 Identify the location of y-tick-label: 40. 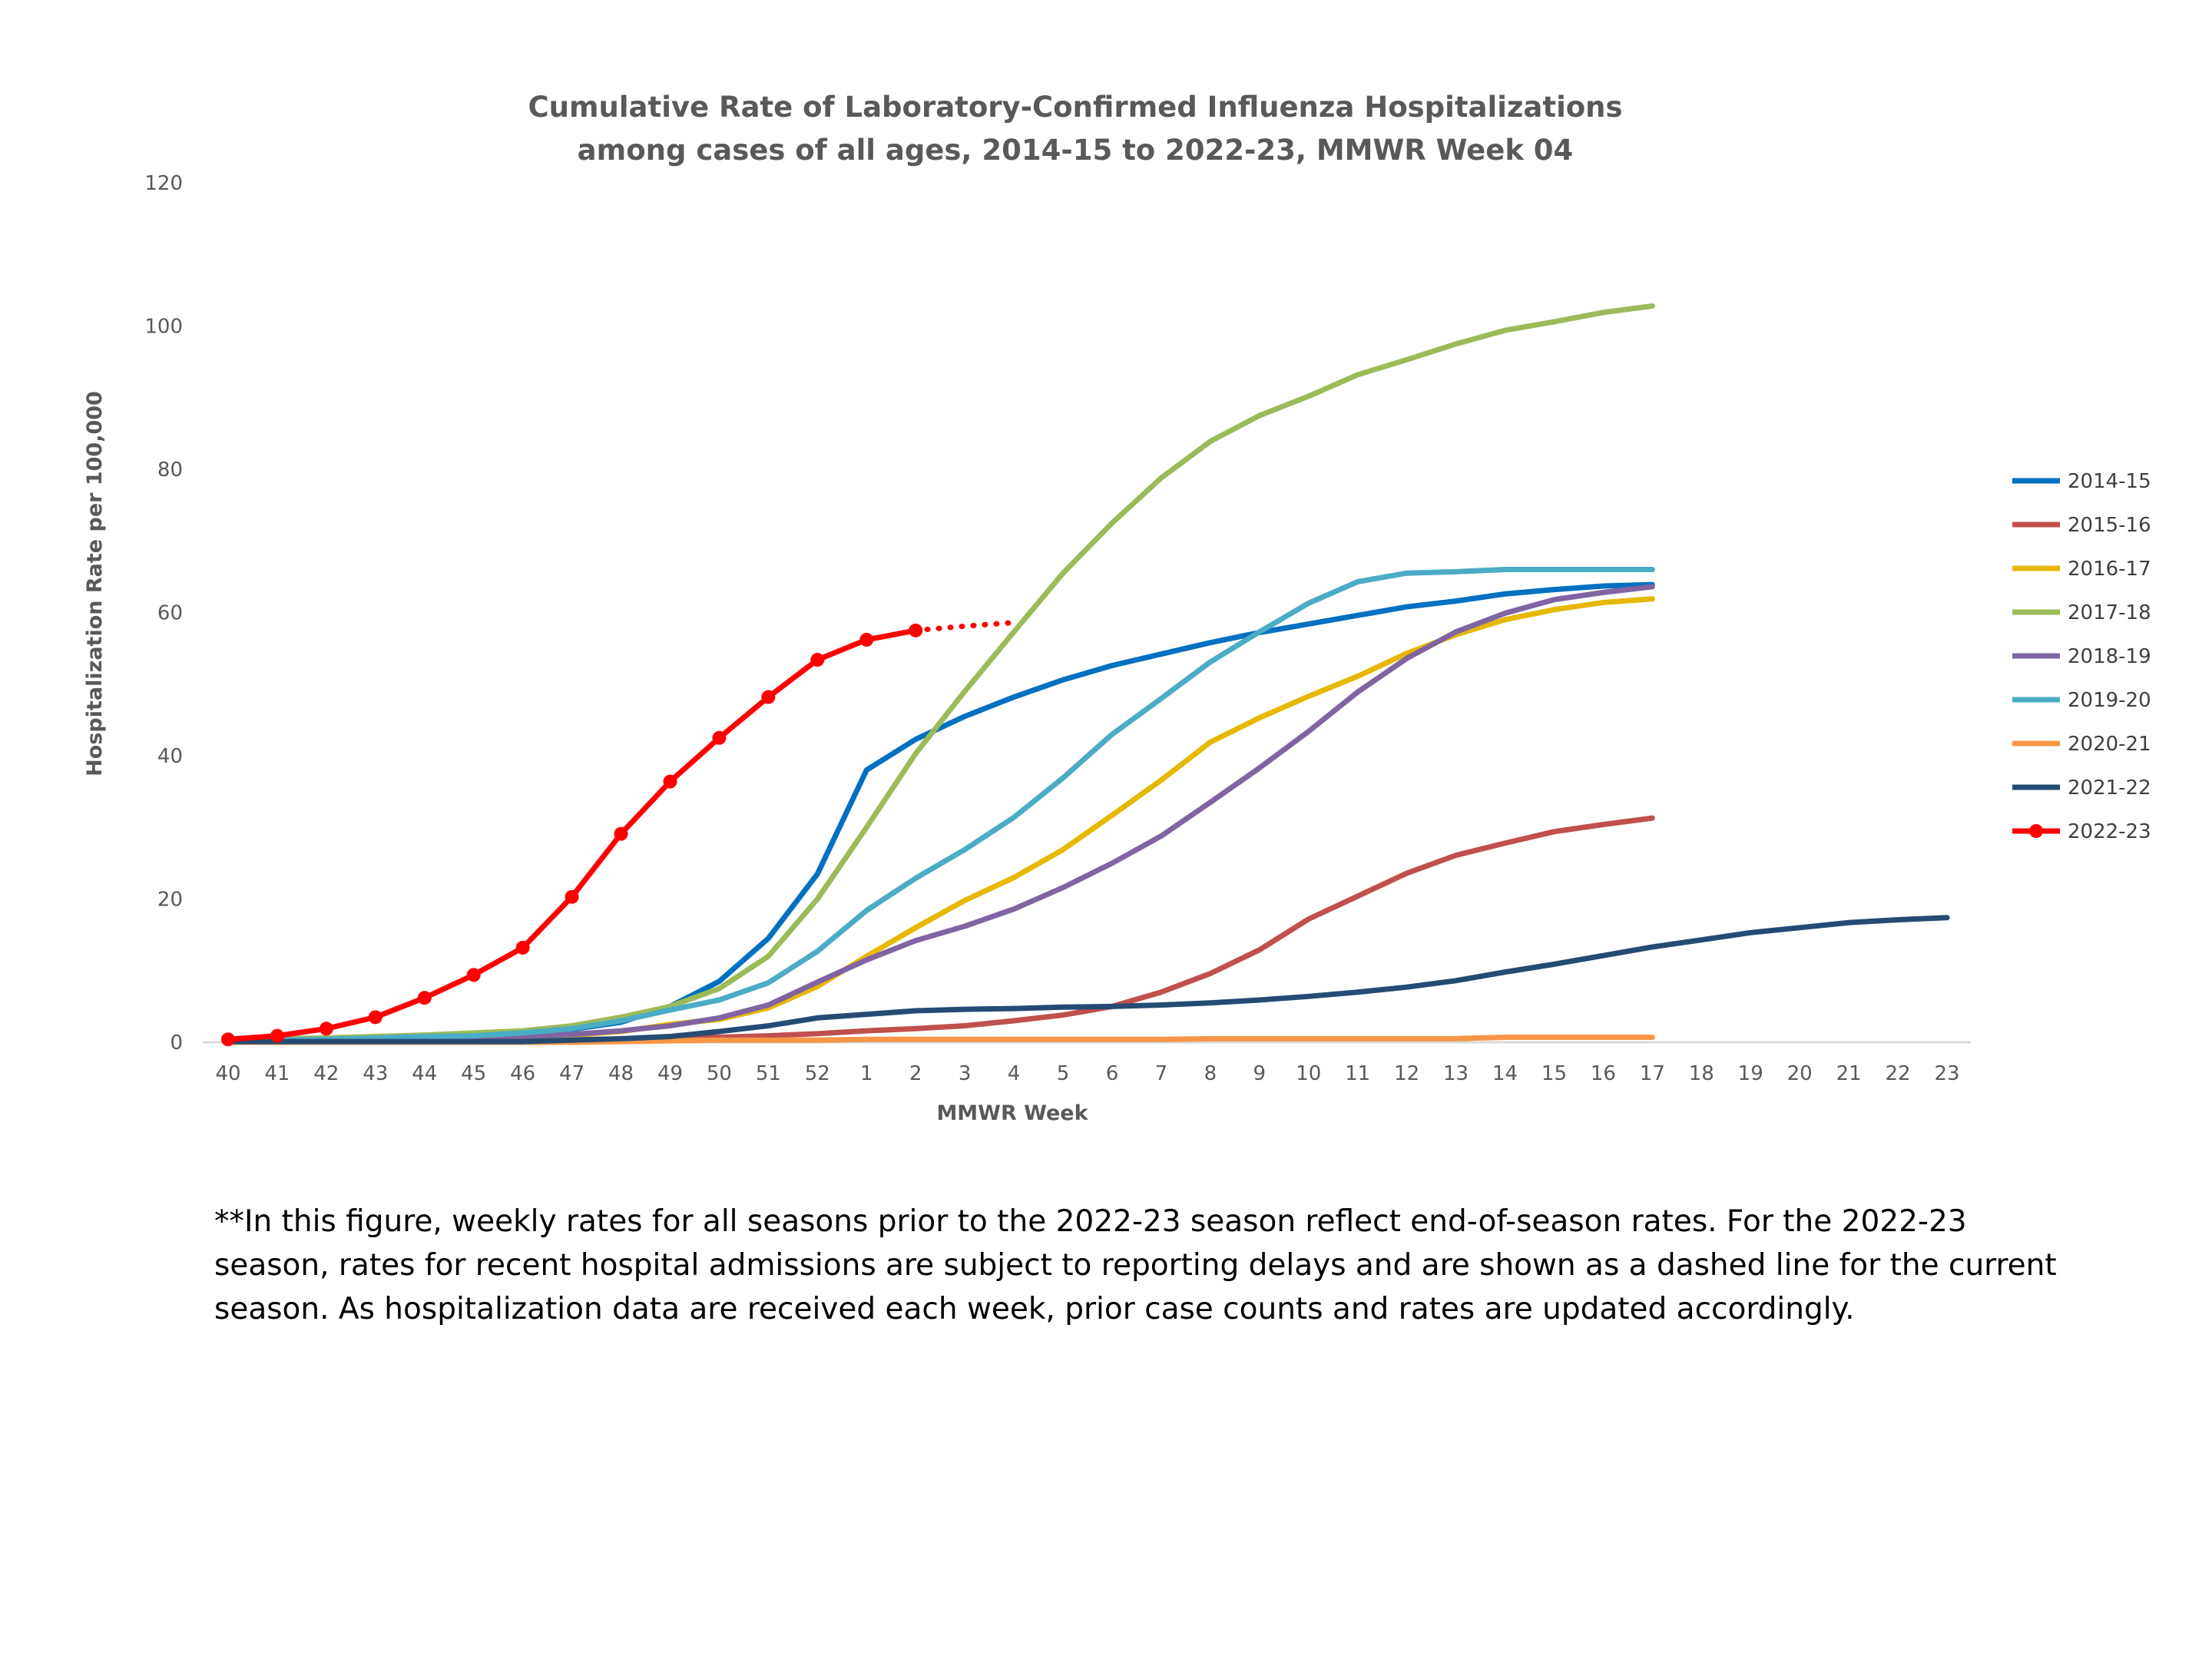
(170, 756).